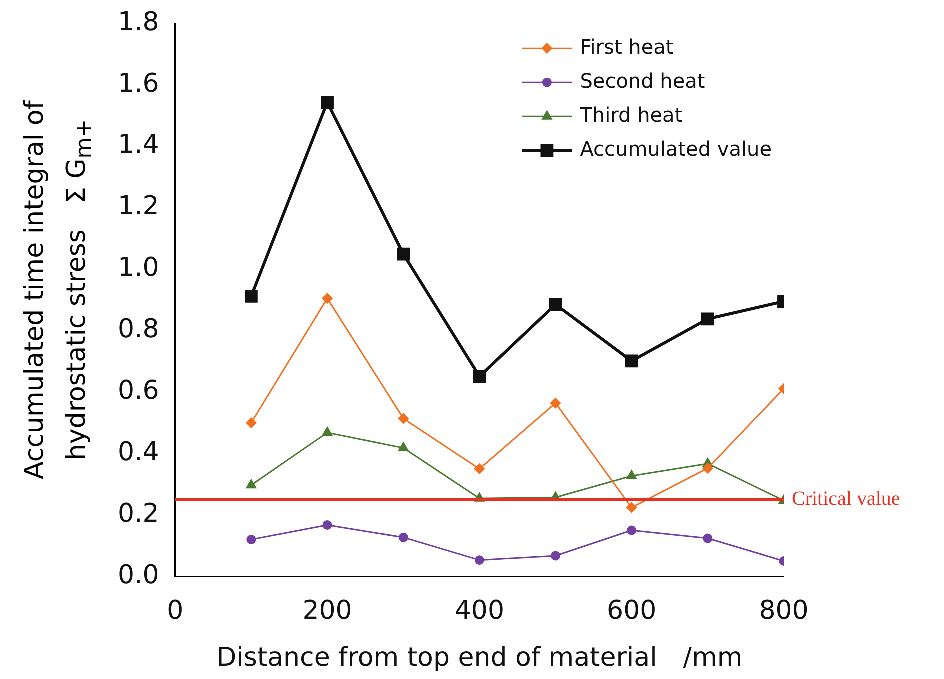  Describe the element at coordinates (784, 611) in the screenshot. I see `x-tick-label: 800` at that location.